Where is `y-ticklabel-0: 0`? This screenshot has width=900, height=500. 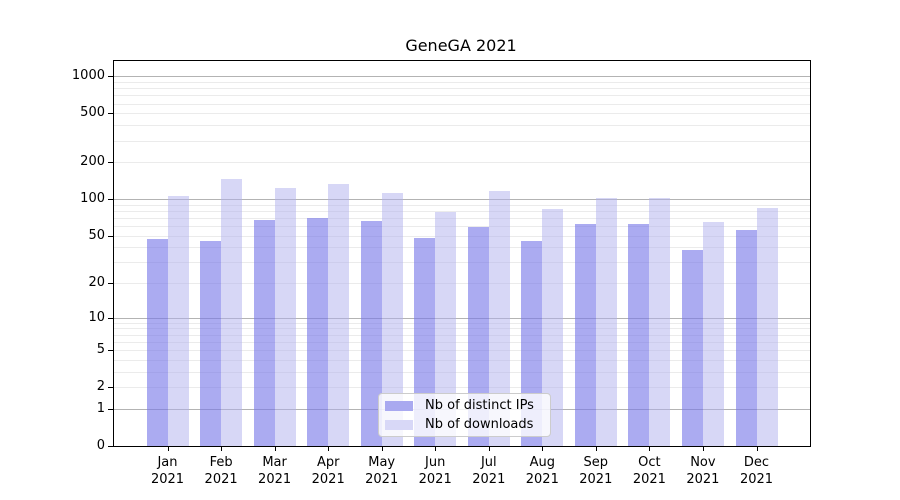
y-ticklabel-0: 0 is located at coordinates (100, 445).